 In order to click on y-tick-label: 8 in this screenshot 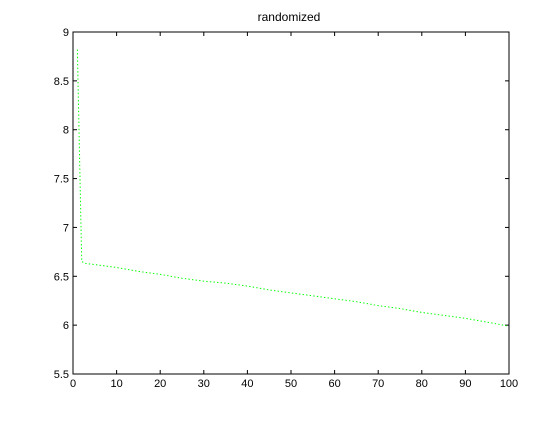, I will do `click(66, 131)`.